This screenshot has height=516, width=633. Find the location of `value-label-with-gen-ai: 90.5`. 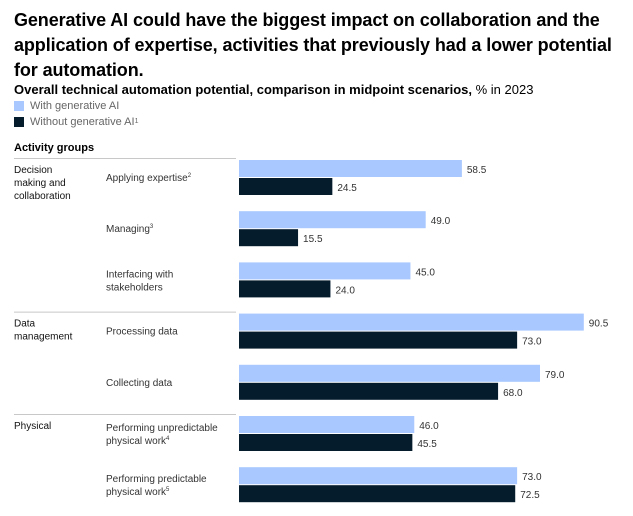

value-label-with-gen-ai: 90.5 is located at coordinates (599, 324).